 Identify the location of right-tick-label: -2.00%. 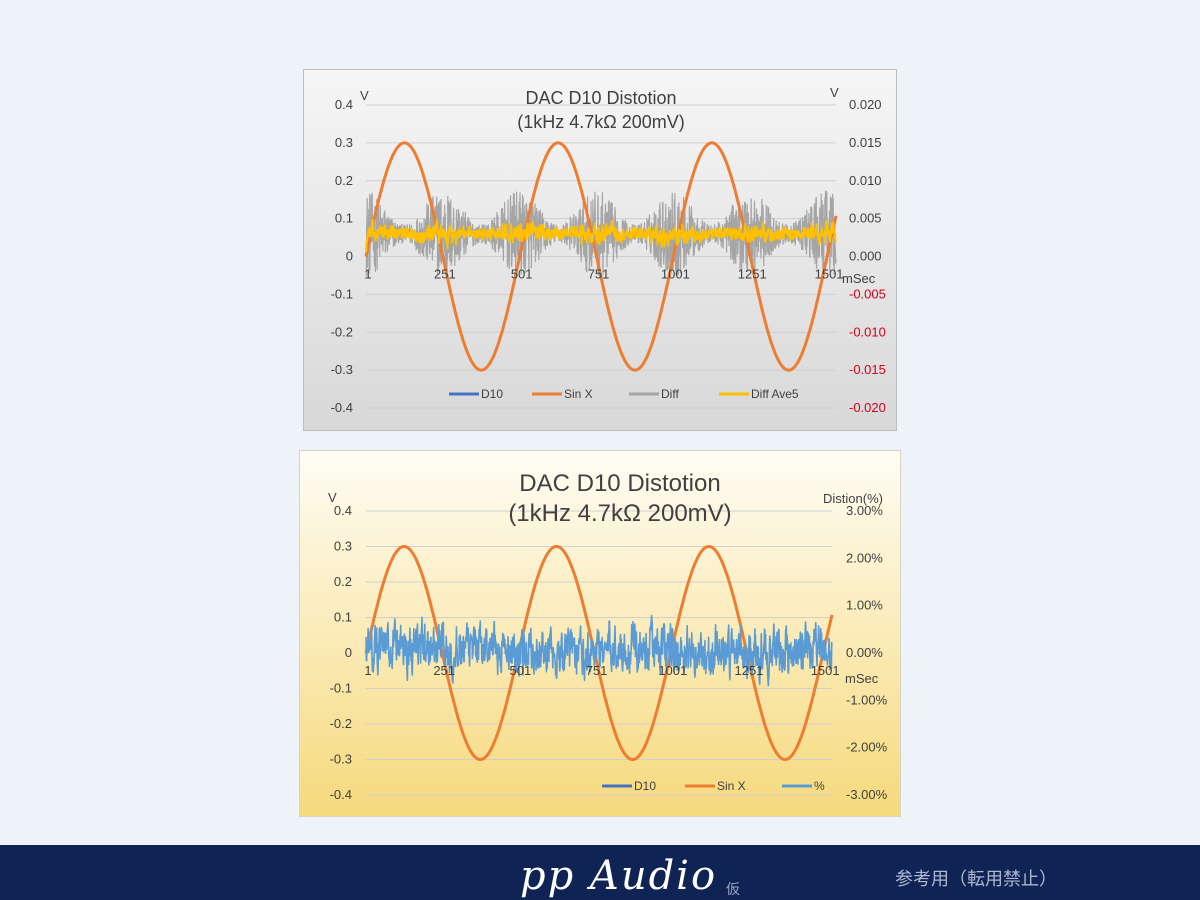
(867, 747).